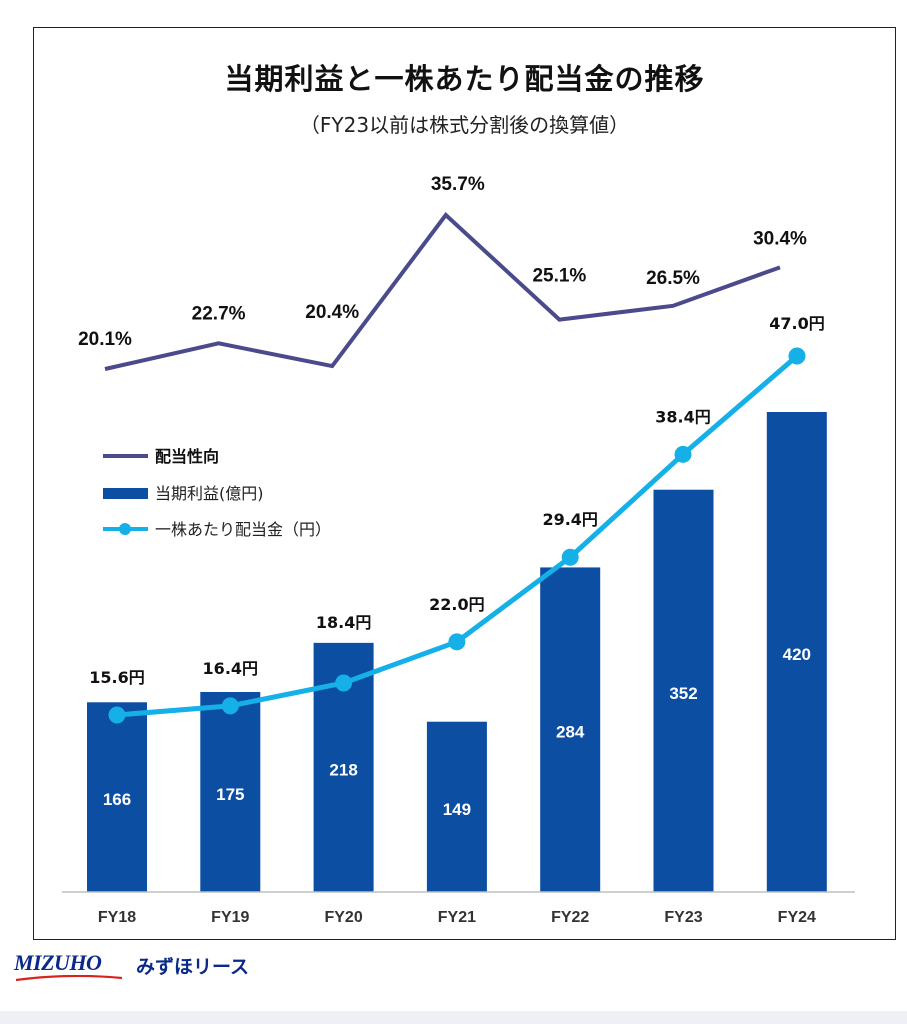 The image size is (907, 1024). I want to click on chart-subtitle: （FY23以前は株式分割後の換算値）, so click(464, 125).